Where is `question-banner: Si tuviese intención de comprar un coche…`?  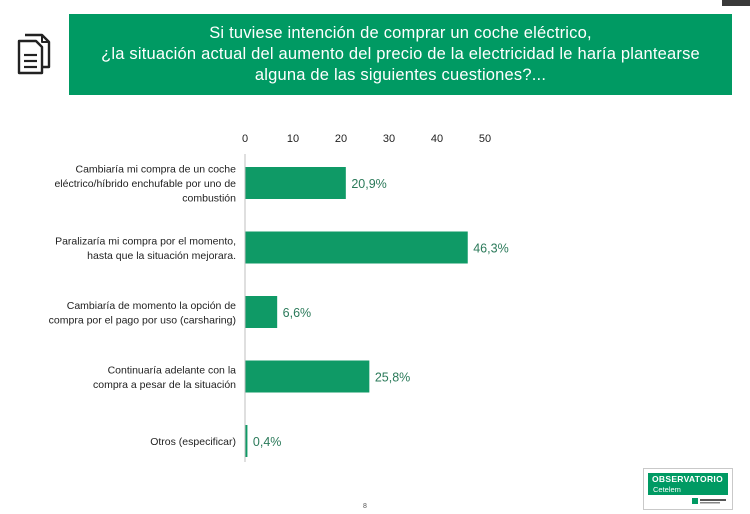
question-banner: Si tuviese intención de comprar un coche… is located at coordinates (400, 54).